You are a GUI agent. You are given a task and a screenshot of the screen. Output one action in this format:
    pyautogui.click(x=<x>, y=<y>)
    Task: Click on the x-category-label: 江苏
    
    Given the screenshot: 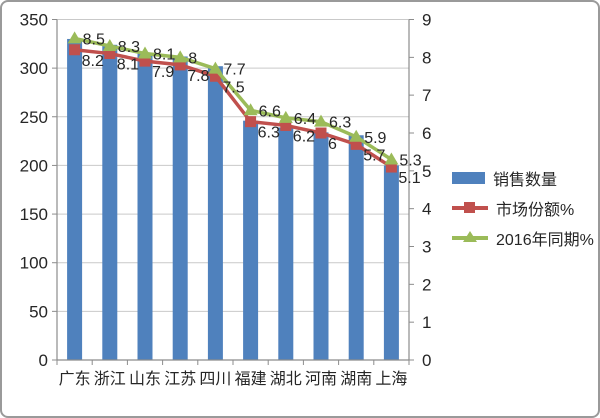 What is the action you would take?
    pyautogui.click(x=180, y=379)
    